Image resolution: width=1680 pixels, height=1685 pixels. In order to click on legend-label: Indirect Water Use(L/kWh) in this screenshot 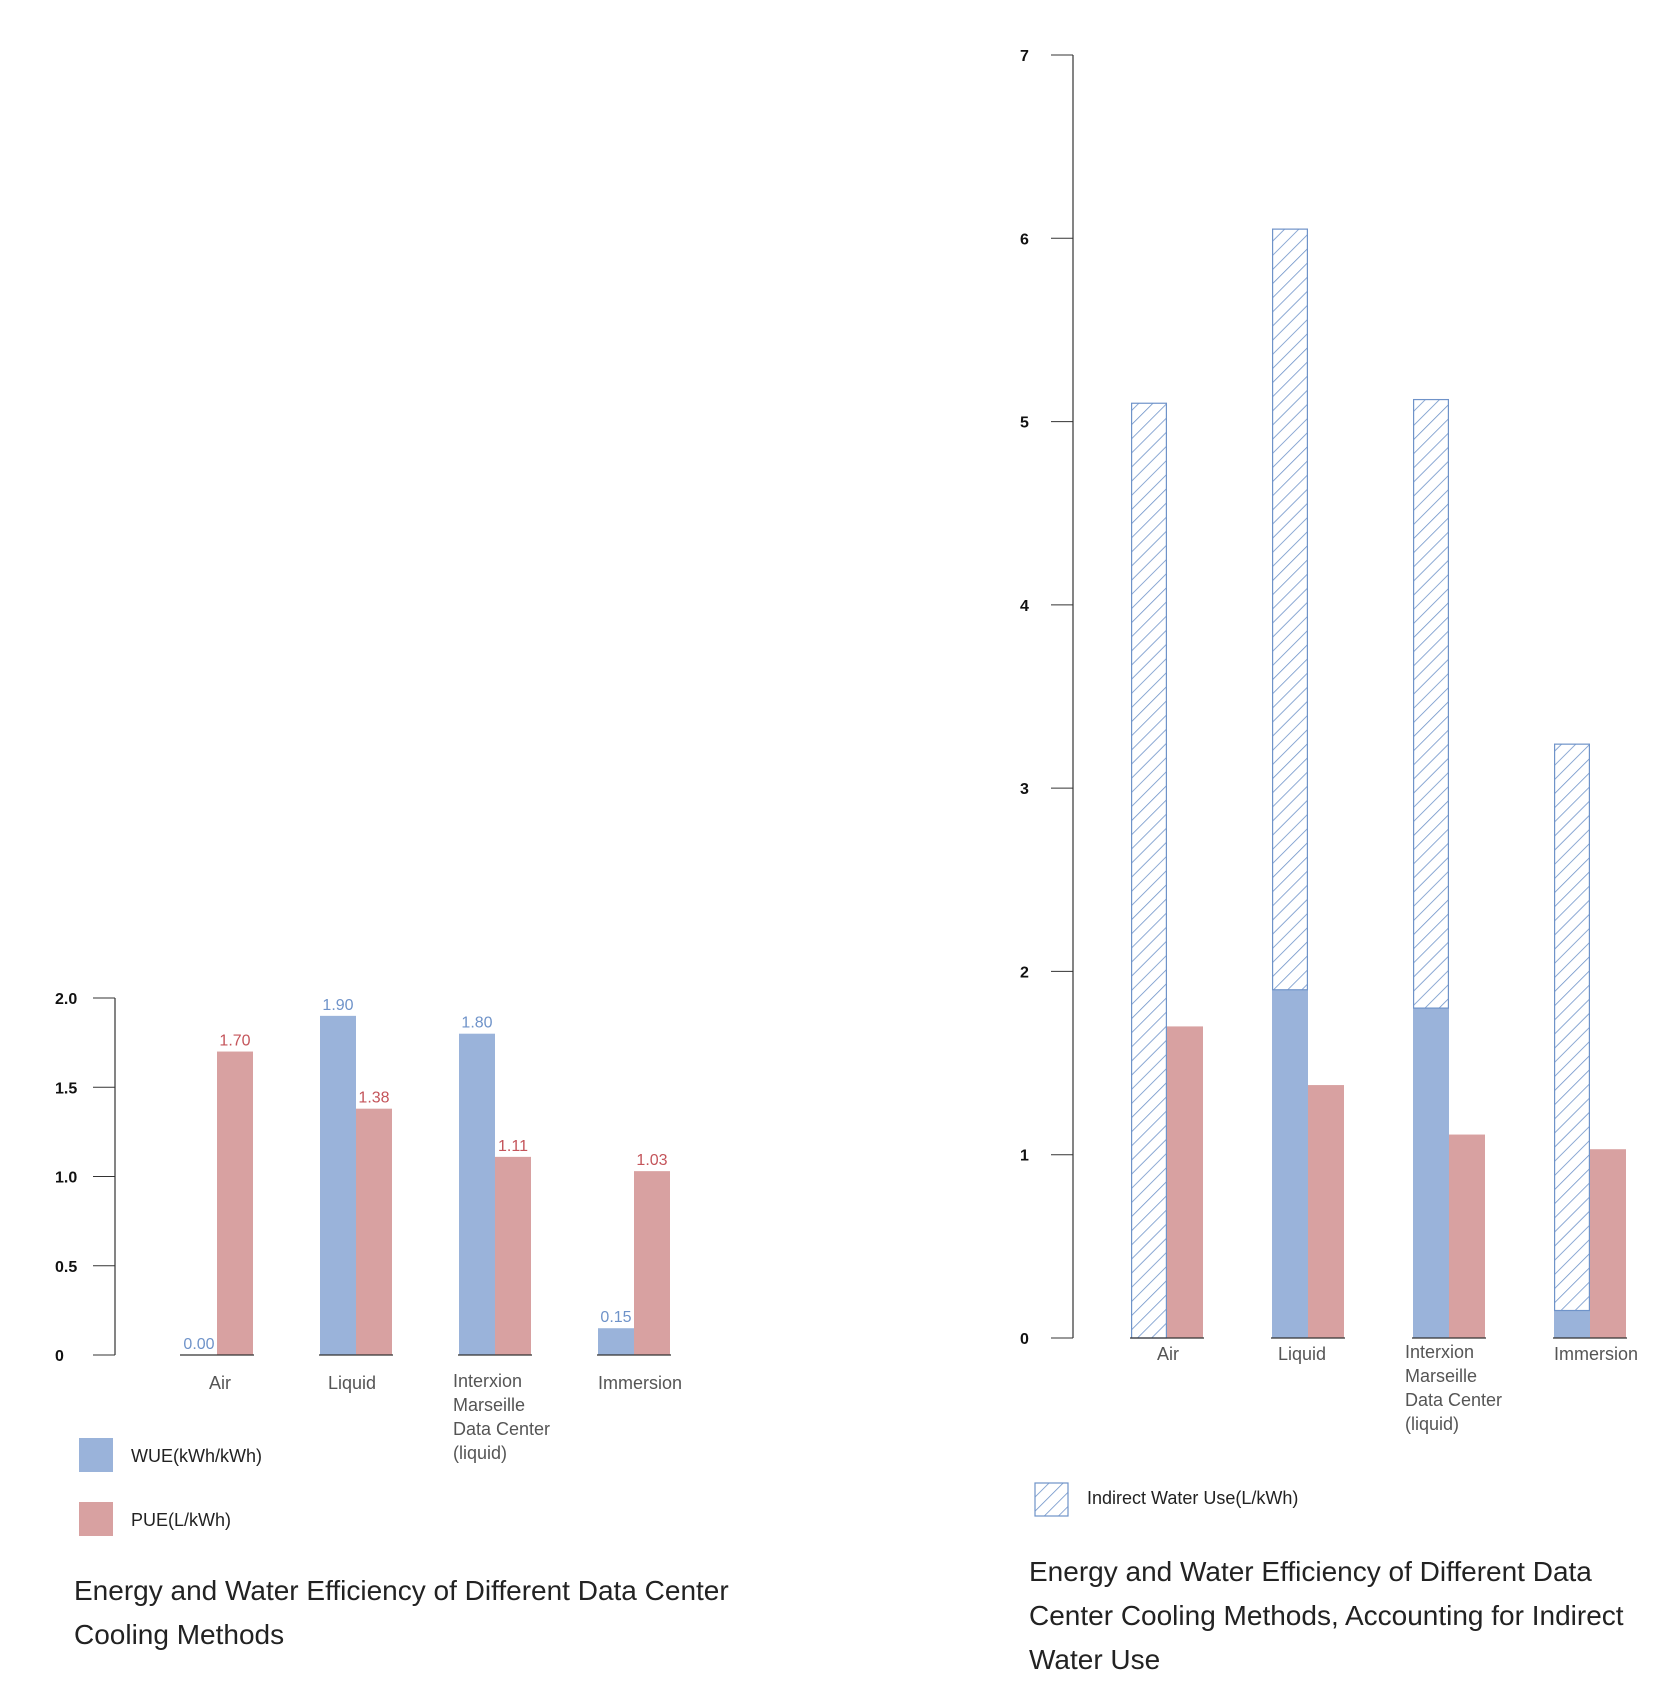, I will do `click(1192, 1498)`.